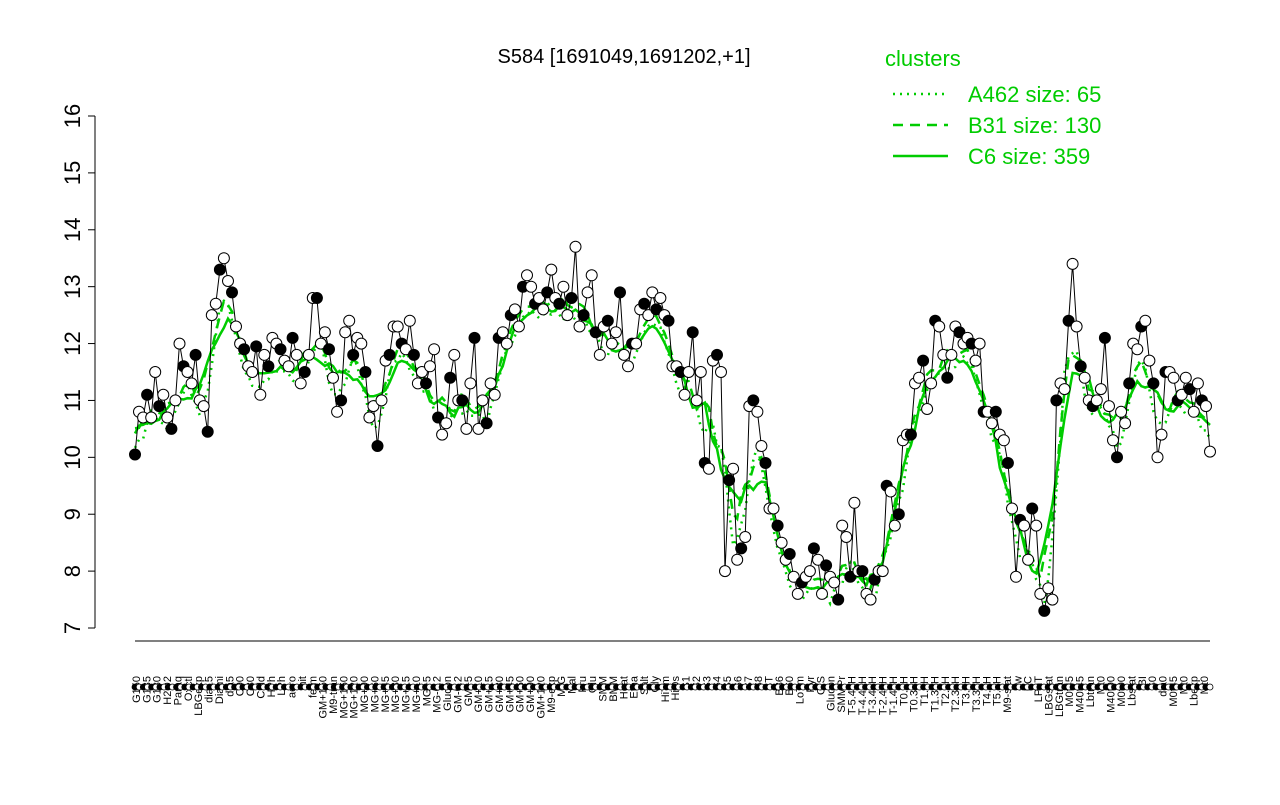 The height and width of the screenshot is (805, 1280). What do you see at coordinates (1034, 125) in the screenshot?
I see `legend-label: B31 size: 130` at bounding box center [1034, 125].